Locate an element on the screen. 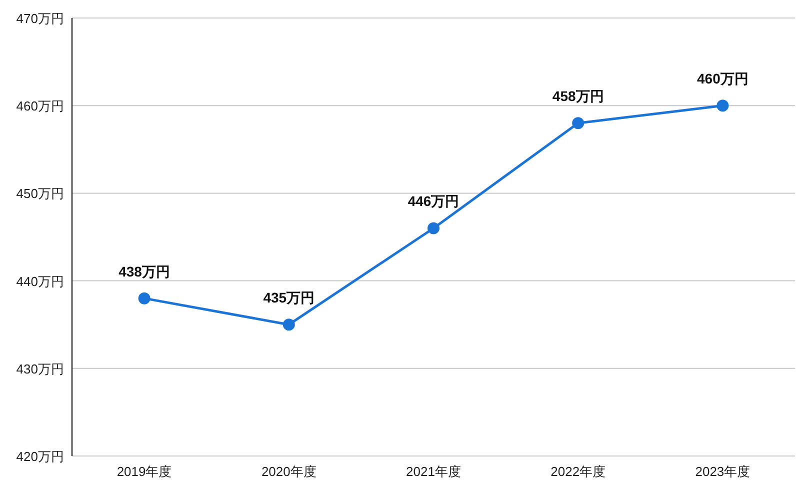 The height and width of the screenshot is (491, 800). x-tick-label: 2023年度 is located at coordinates (722, 471).